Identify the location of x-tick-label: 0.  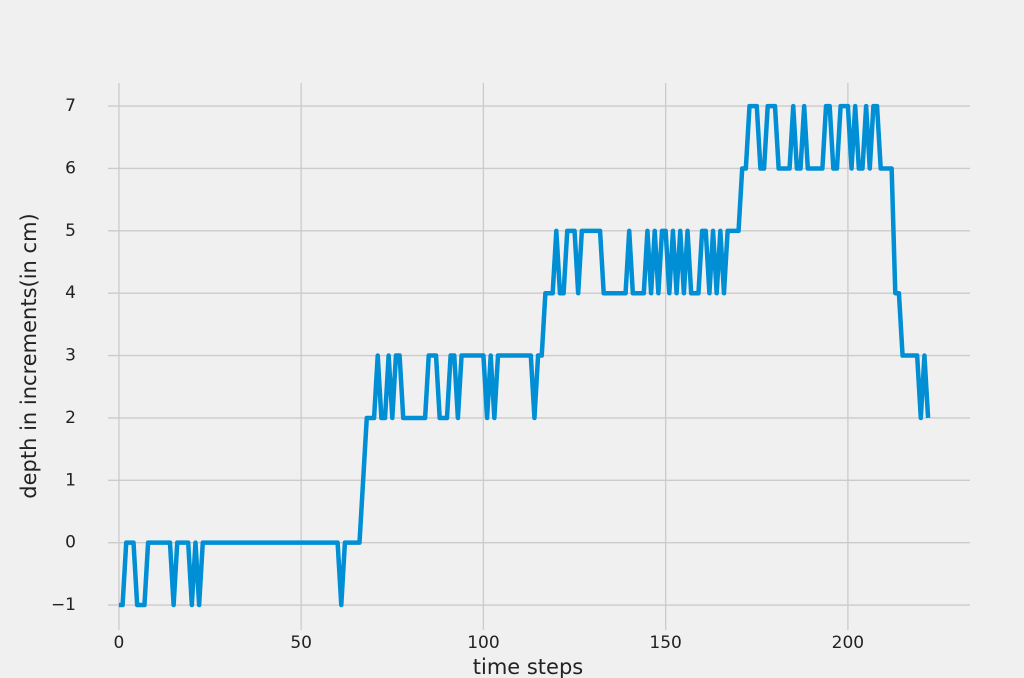
(119, 643).